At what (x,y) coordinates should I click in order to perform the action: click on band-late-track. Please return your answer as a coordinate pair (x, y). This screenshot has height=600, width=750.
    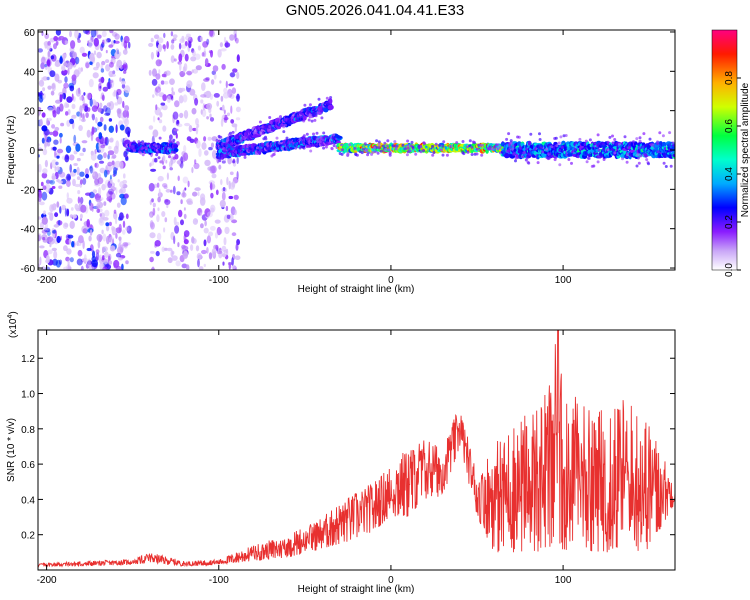
    Looking at the image, I should click on (587, 149).